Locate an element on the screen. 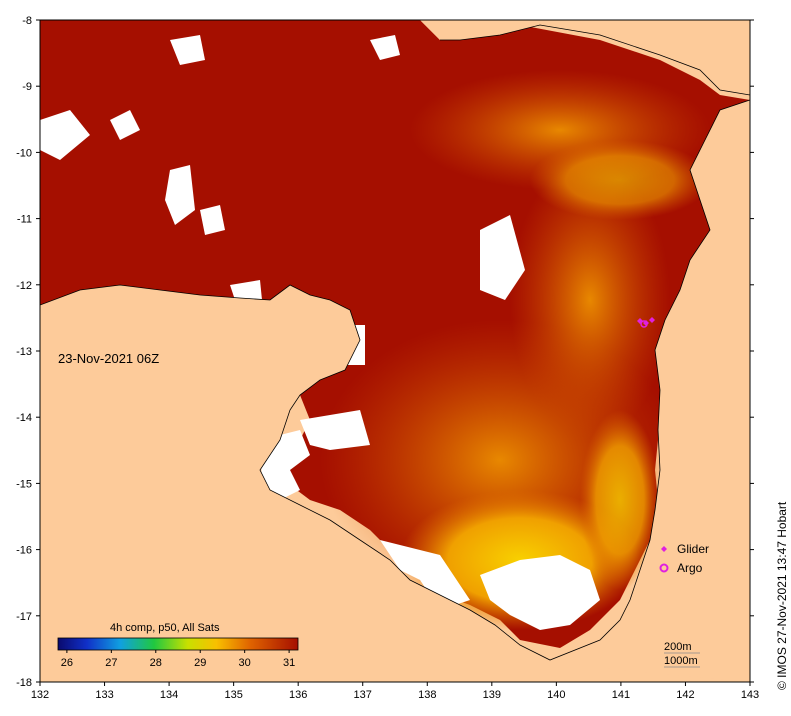  x-tick-label: 133 is located at coordinates (104, 695).